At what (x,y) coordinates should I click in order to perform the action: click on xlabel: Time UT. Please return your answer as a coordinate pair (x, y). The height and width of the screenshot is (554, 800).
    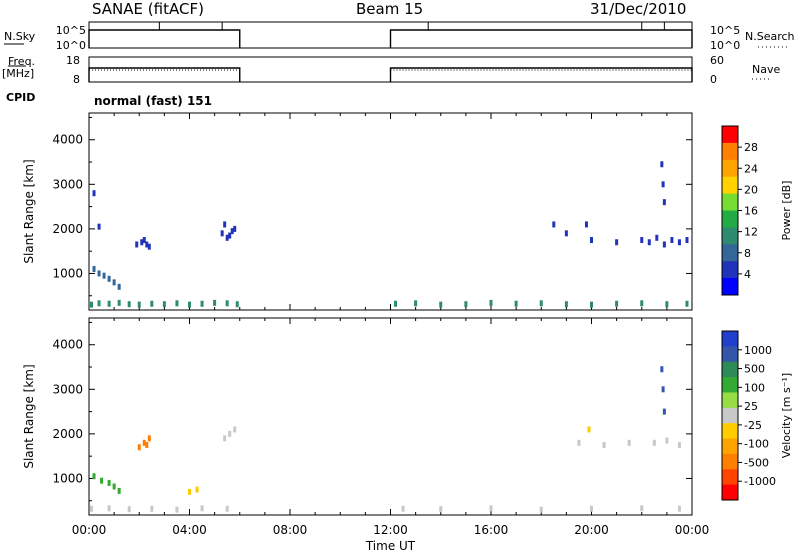
    Looking at the image, I should click on (390, 546).